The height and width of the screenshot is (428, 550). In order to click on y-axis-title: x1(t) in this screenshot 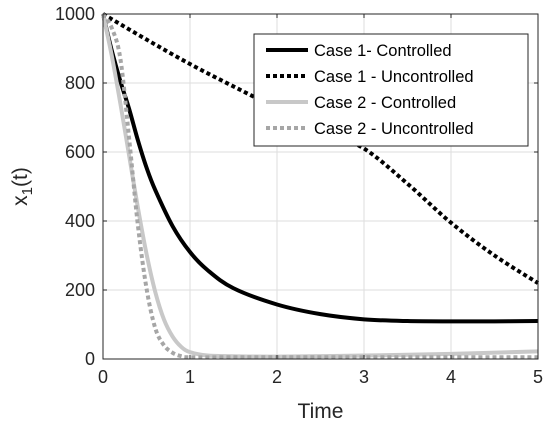, I will do `click(22, 186)`.